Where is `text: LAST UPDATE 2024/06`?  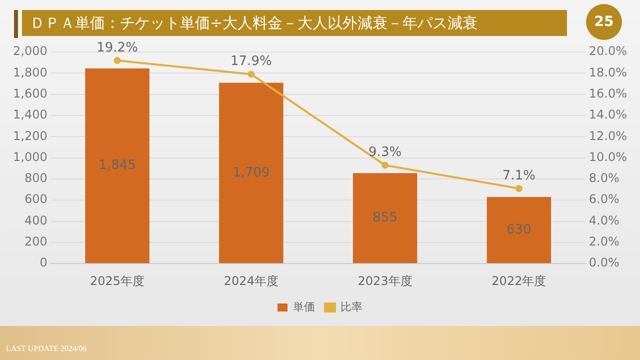 text: LAST UPDATE 2024/06 is located at coordinates (46, 348).